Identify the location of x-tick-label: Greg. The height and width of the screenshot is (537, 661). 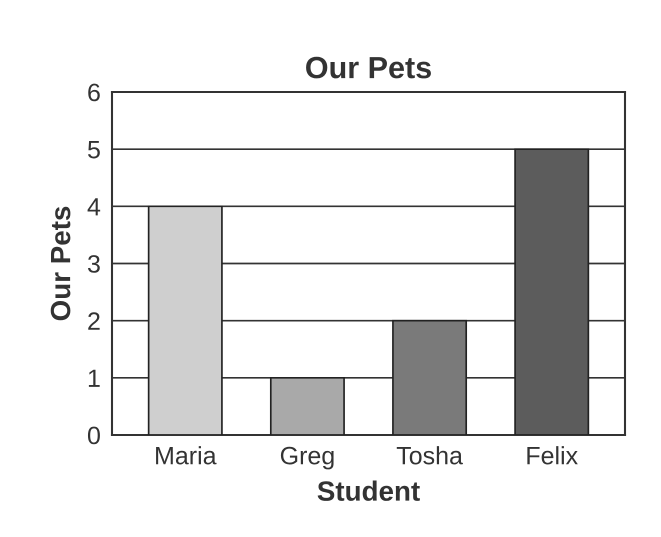
(307, 458).